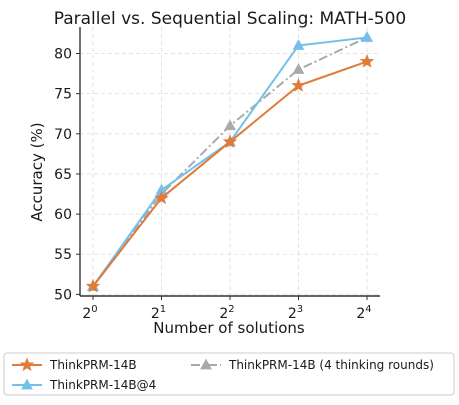 Image resolution: width=459 pixels, height=405 pixels. Describe the element at coordinates (94, 309) in the screenshot. I see `x-tick-exponent: 0` at that location.